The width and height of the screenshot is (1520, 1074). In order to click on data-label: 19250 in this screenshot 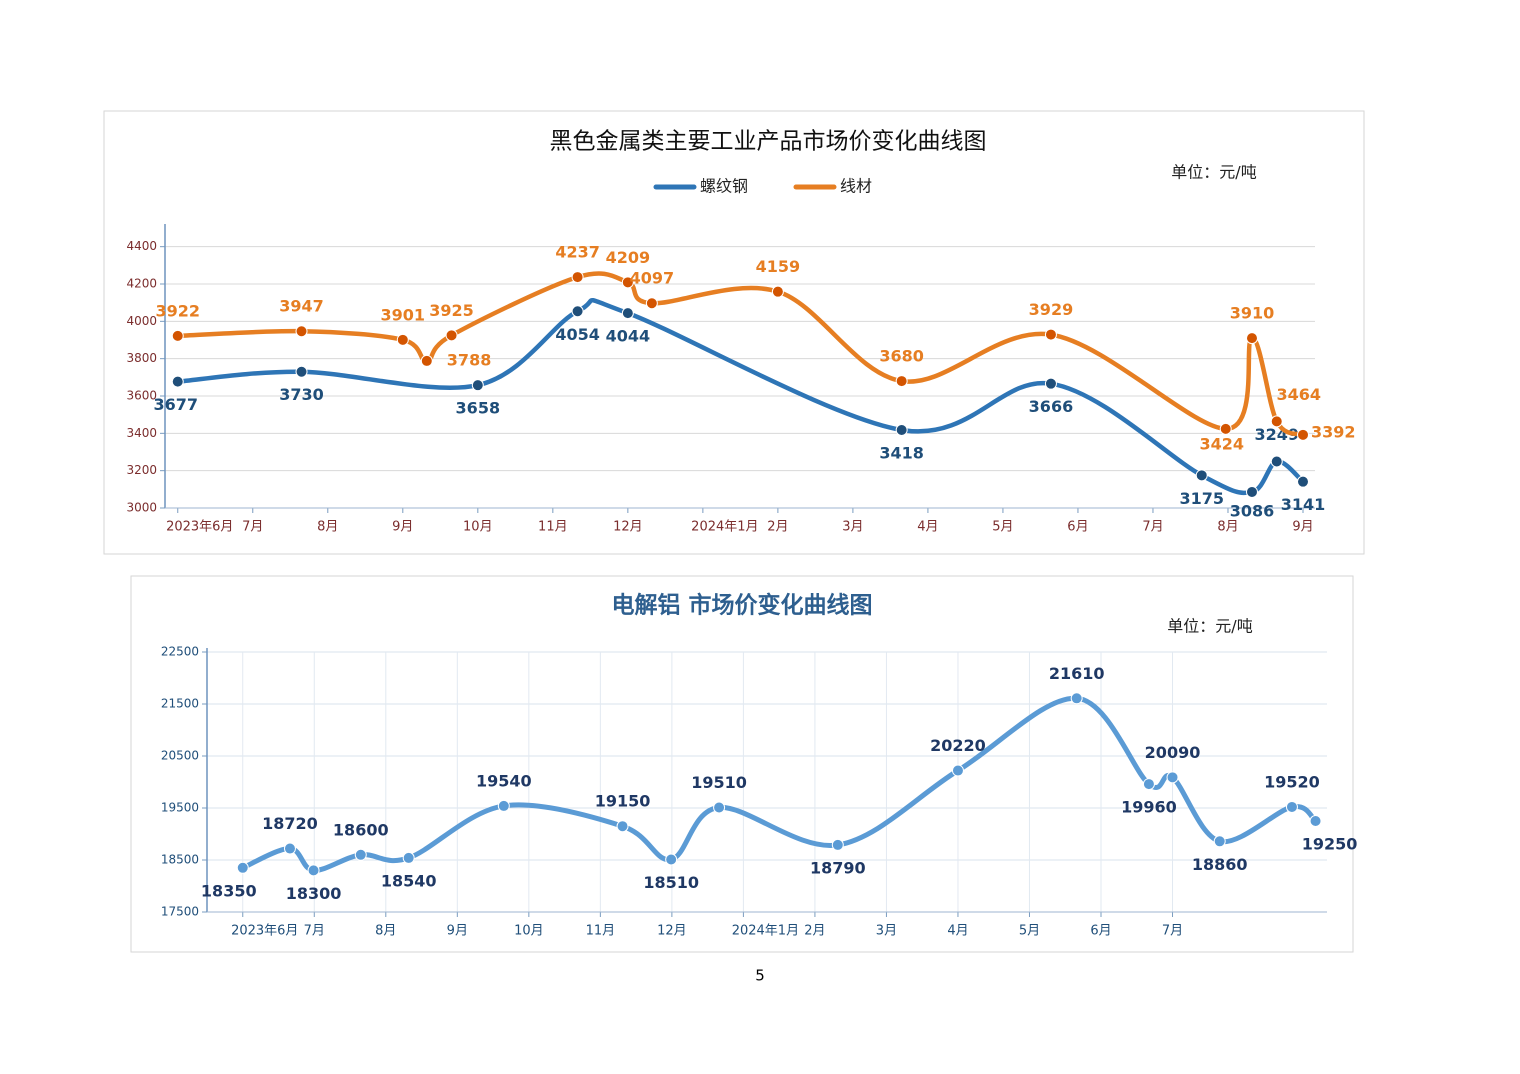, I will do `click(1330, 844)`.